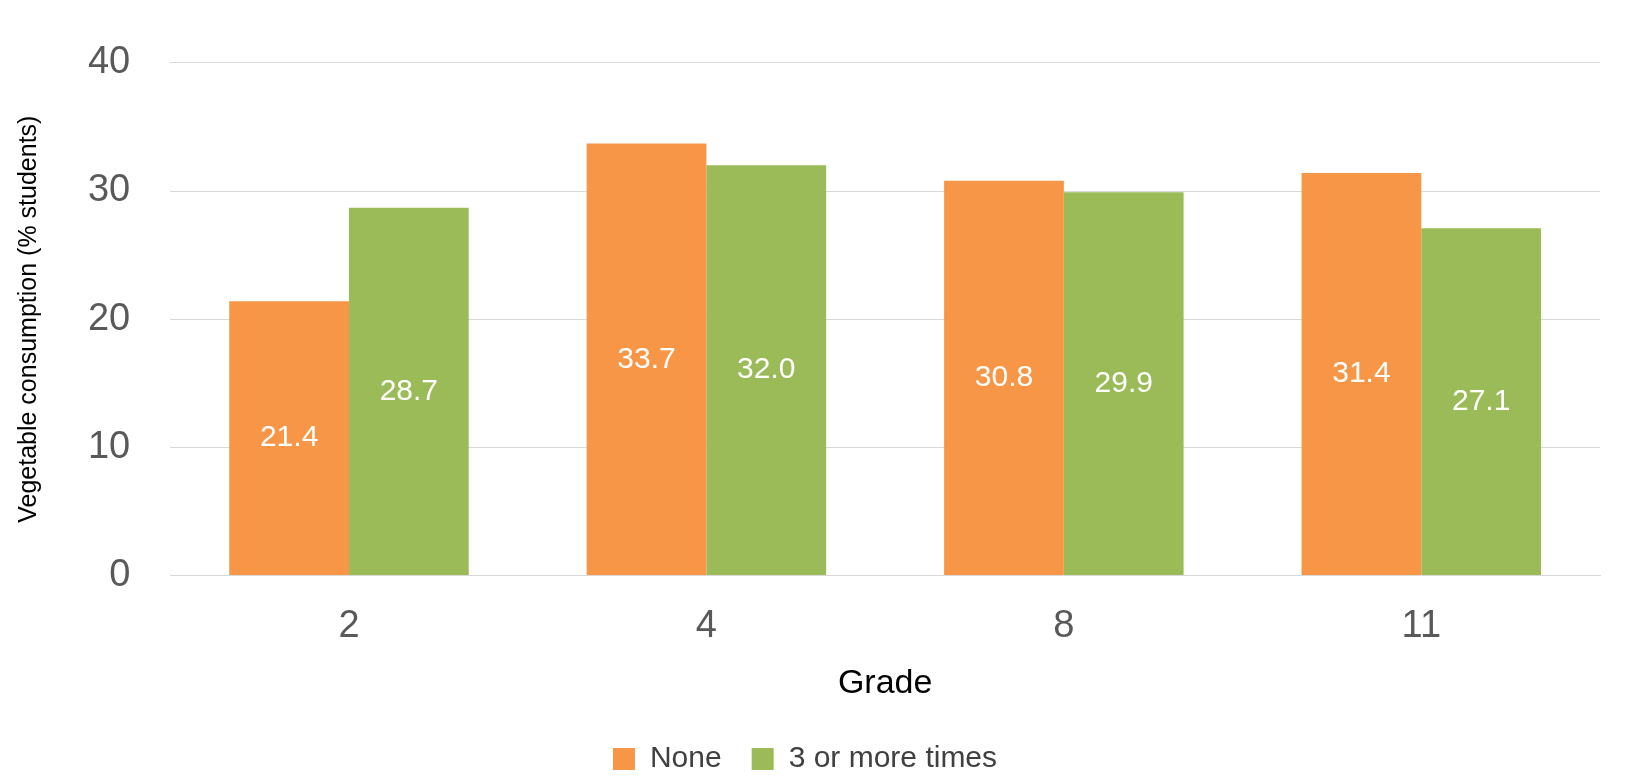 This screenshot has height=784, width=1630. What do you see at coordinates (1064, 623) in the screenshot?
I see `x-tick-label: 8` at bounding box center [1064, 623].